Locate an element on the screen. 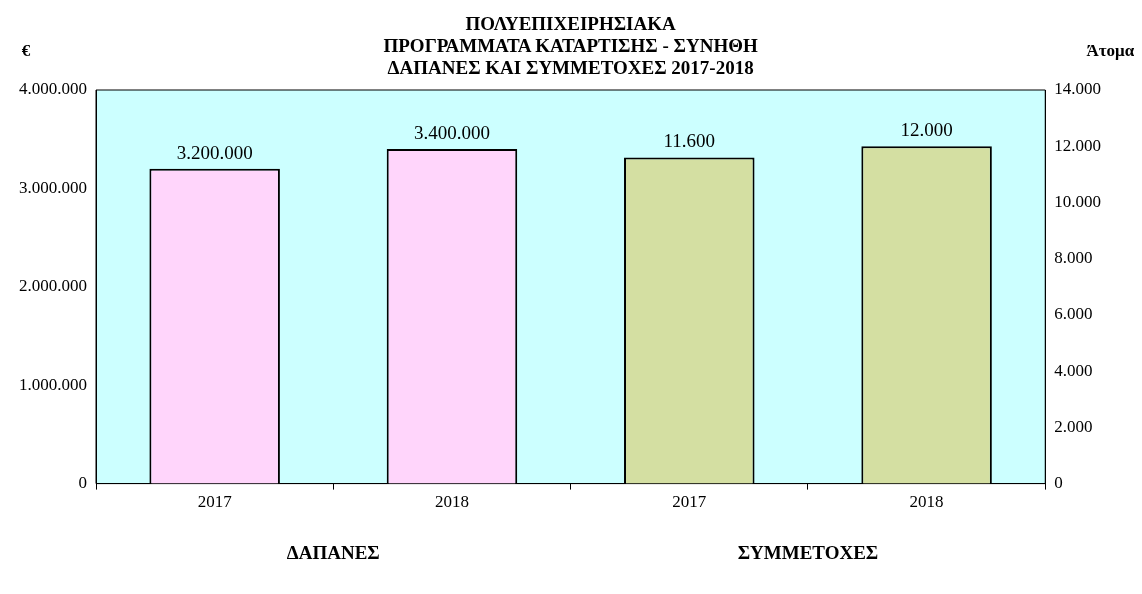 This screenshot has width=1142, height=594. y2-tick-label: 2.000 is located at coordinates (1073, 426).